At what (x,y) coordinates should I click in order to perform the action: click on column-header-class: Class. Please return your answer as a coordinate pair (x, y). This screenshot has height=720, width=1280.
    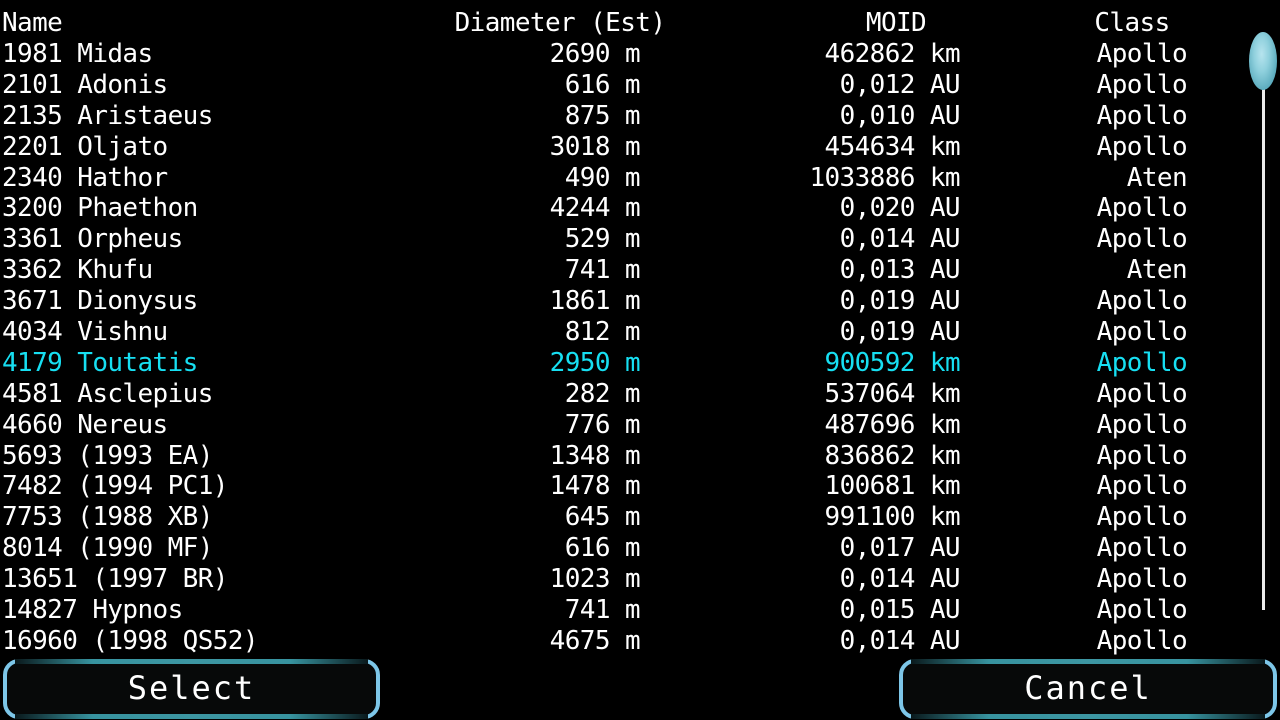
    Looking at the image, I should click on (1132, 23).